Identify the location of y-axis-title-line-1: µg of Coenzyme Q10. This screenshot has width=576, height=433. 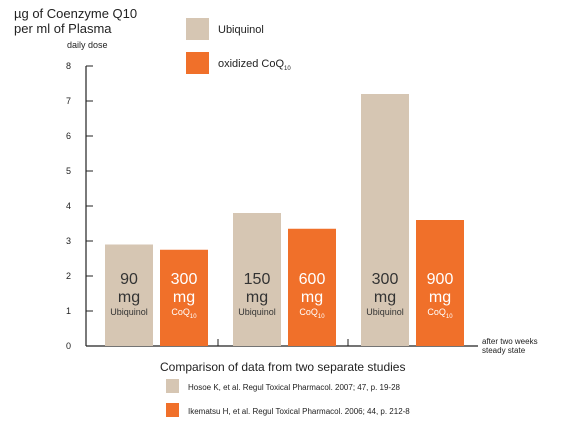
(75, 13).